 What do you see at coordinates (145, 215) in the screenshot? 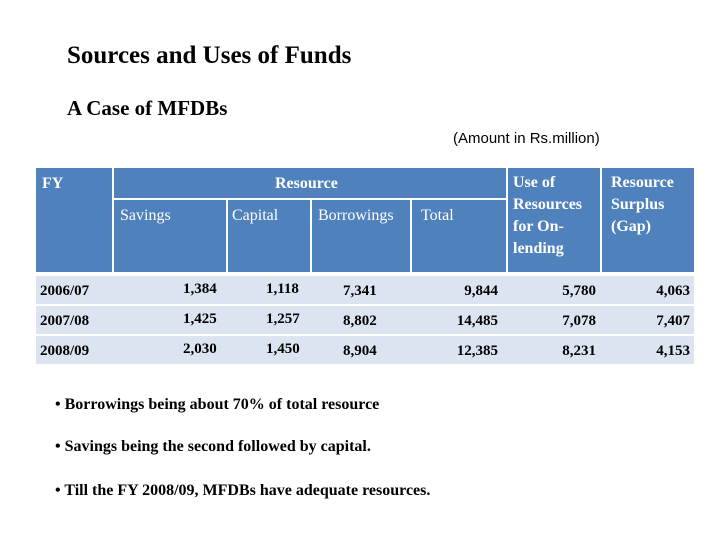
I see `header-savings: Savings` at bounding box center [145, 215].